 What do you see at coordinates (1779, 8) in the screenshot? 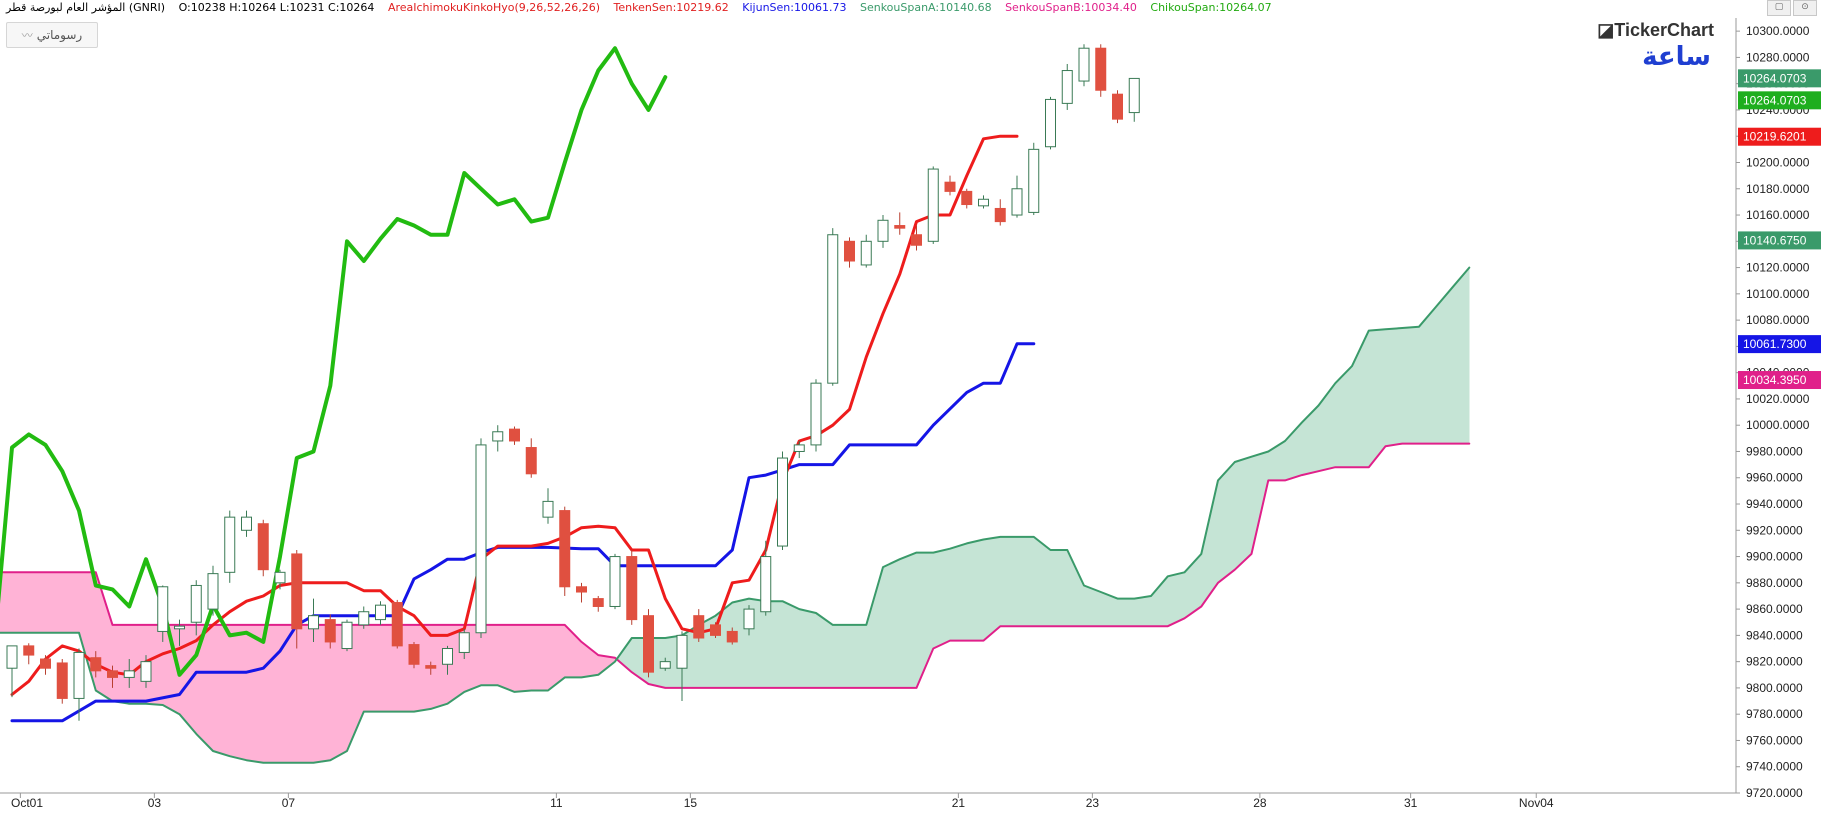
I see `restore-icon: ▢` at bounding box center [1779, 8].